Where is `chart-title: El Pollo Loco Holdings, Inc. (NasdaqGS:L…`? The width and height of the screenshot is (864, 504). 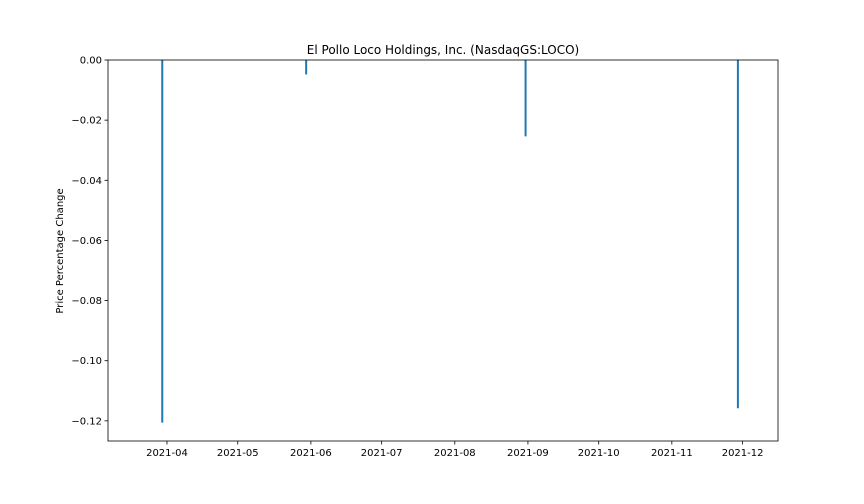 chart-title: El Pollo Loco Holdings, Inc. (NasdaqGS:L… is located at coordinates (443, 50).